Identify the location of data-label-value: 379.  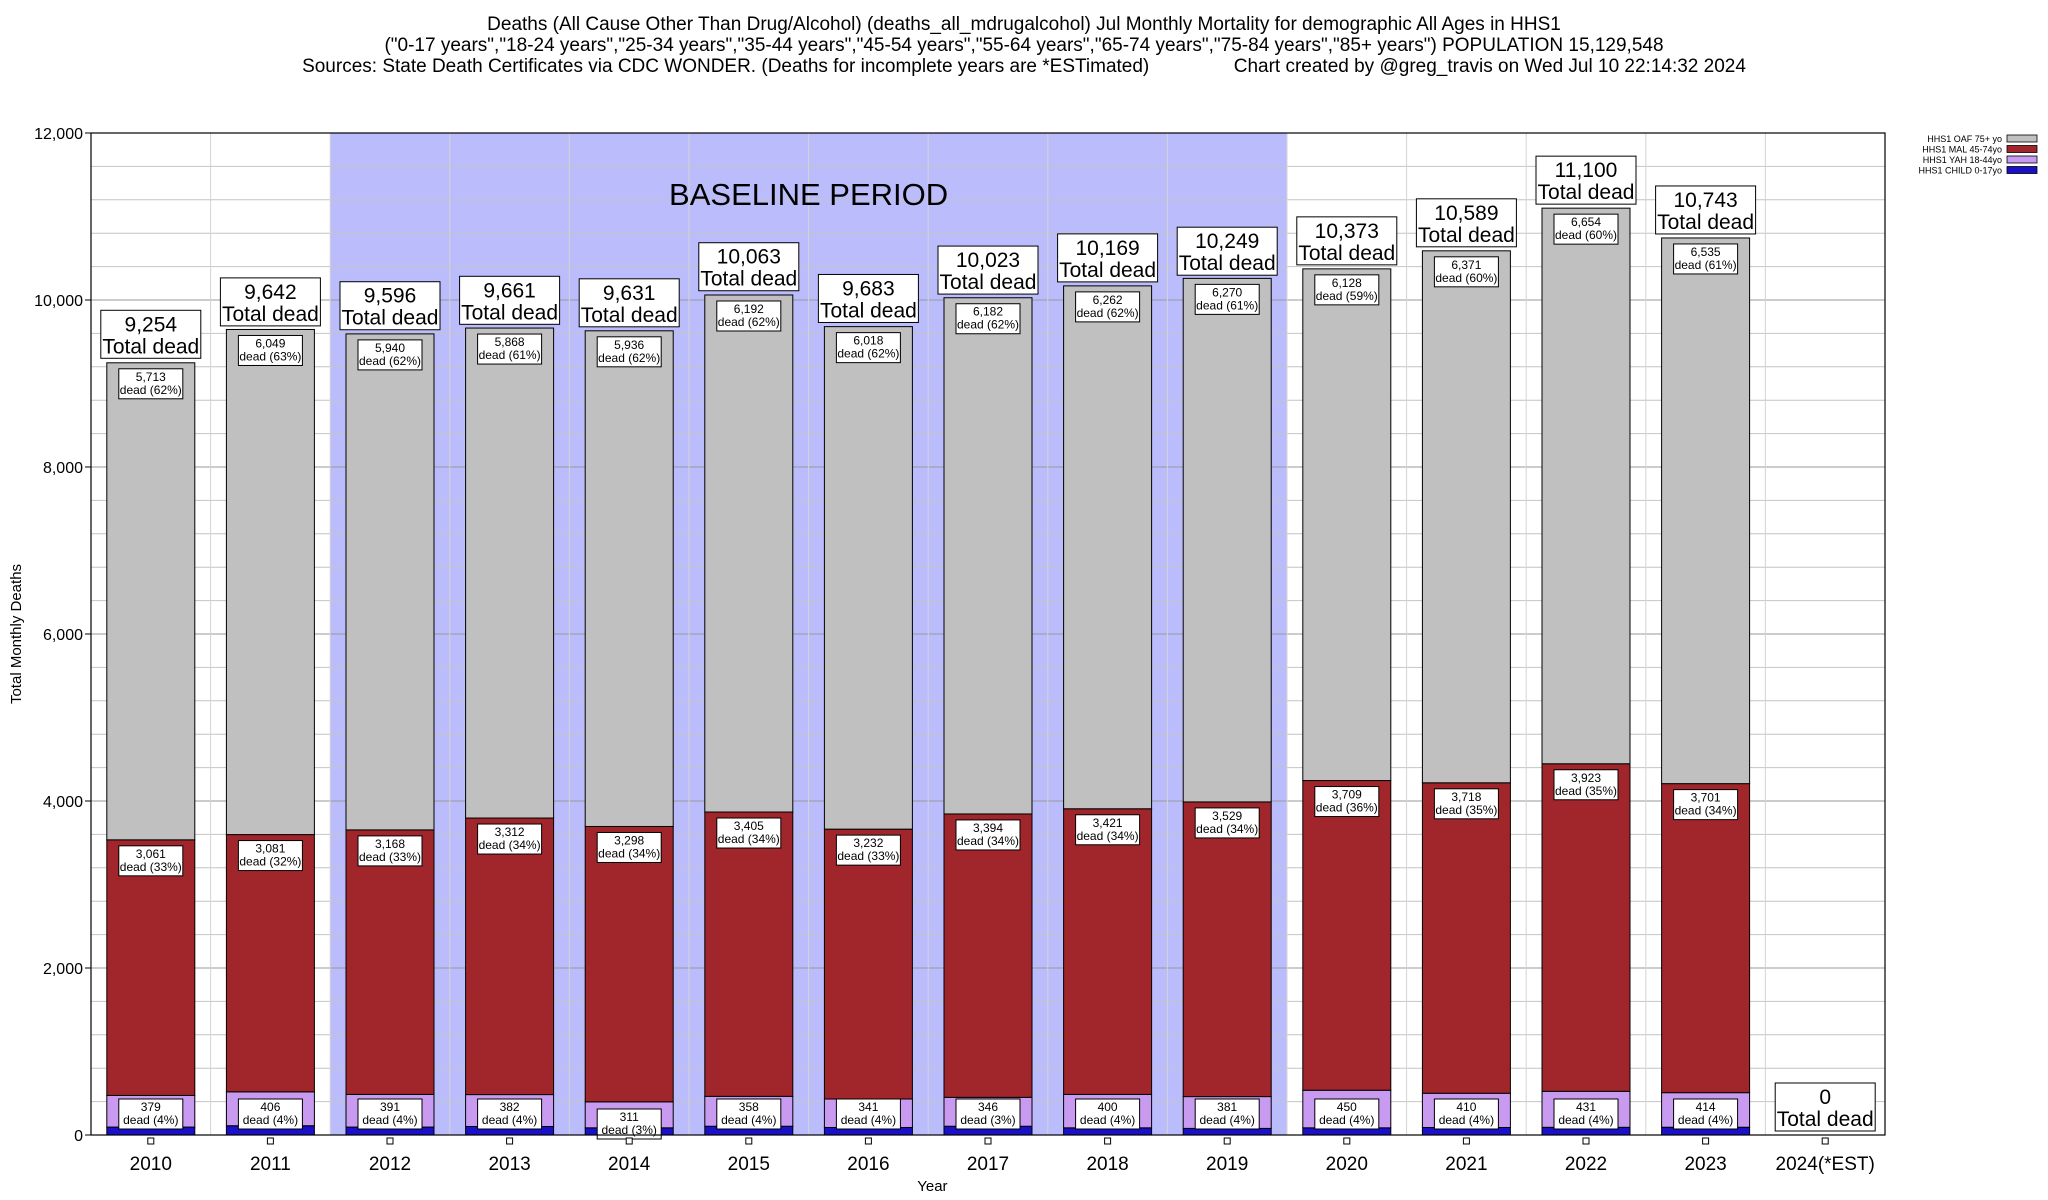
(151, 1107).